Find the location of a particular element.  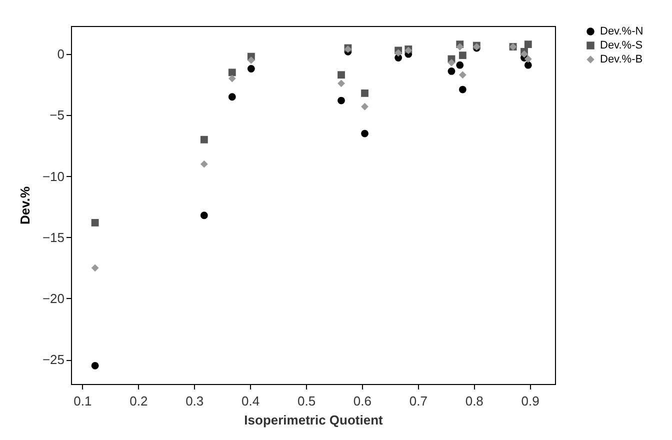

x-tick-label: 0.9 is located at coordinates (530, 401).